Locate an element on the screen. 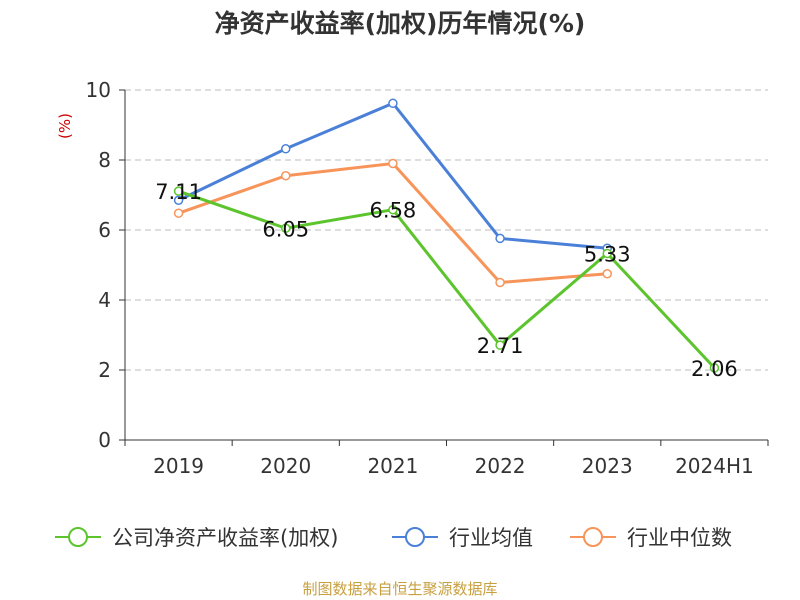 Image resolution: width=800 pixels, height=600 pixels. y-tick-label: 2 is located at coordinates (104, 370).